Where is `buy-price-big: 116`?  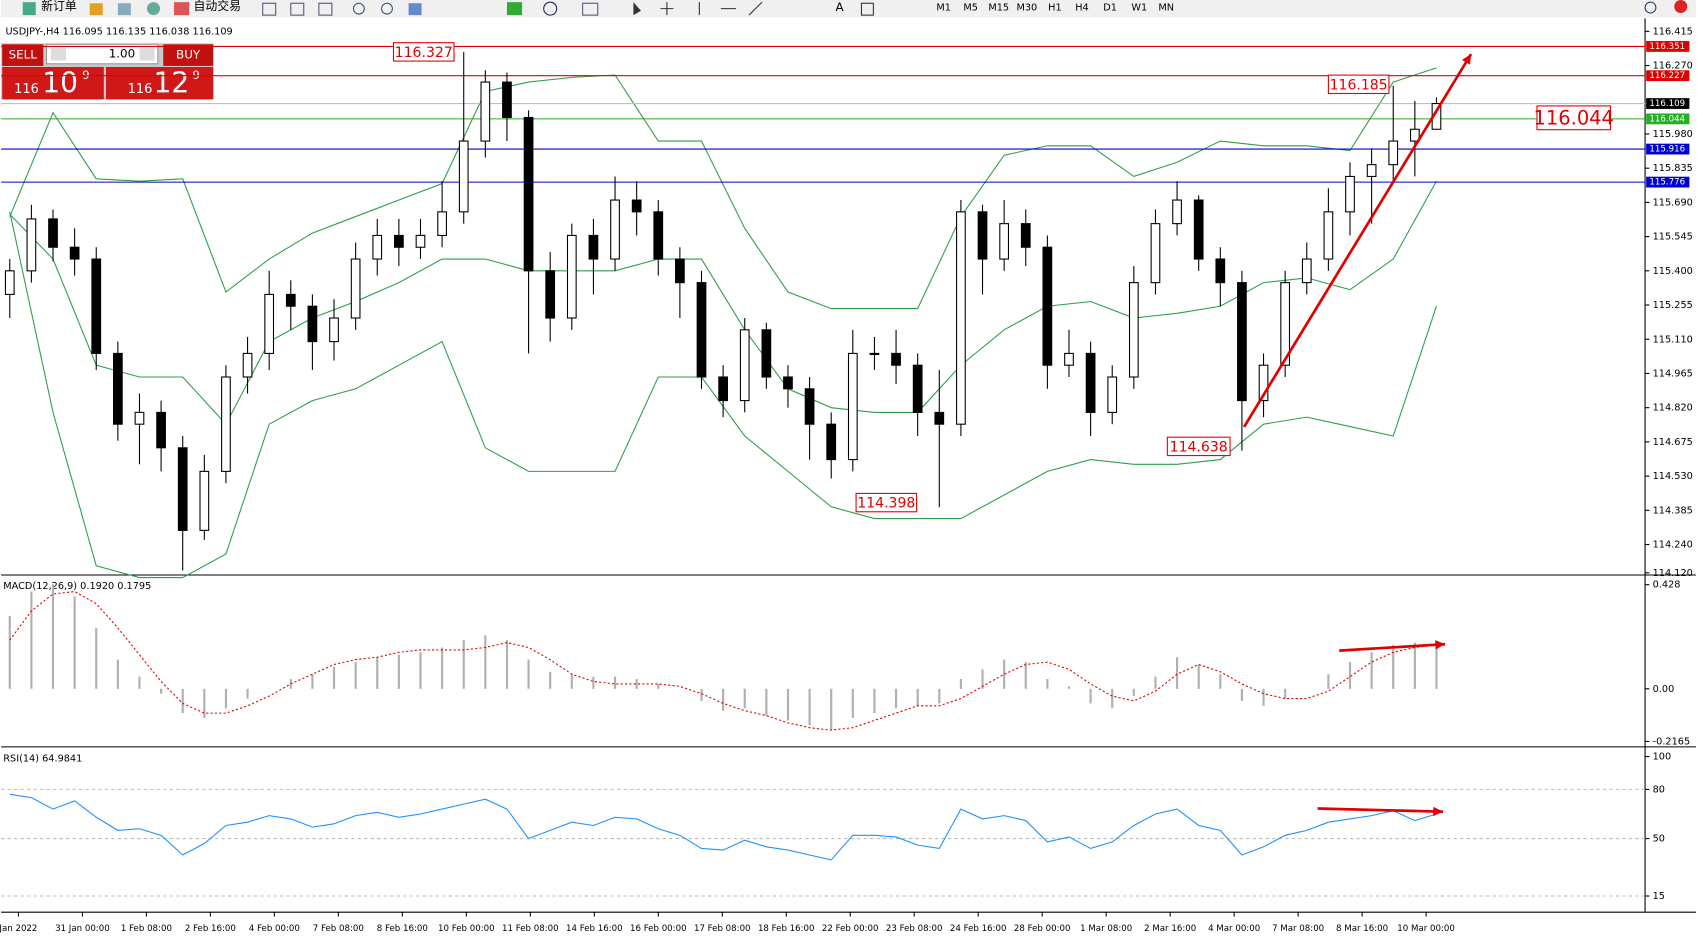
buy-price-big: 116 is located at coordinates (140, 89).